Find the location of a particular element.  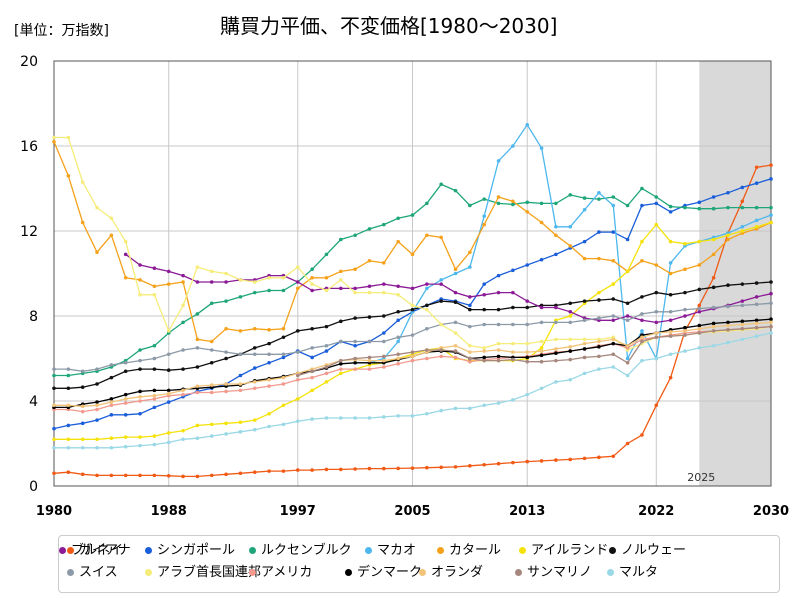

y-tick-label: 16 is located at coordinates (29, 147).